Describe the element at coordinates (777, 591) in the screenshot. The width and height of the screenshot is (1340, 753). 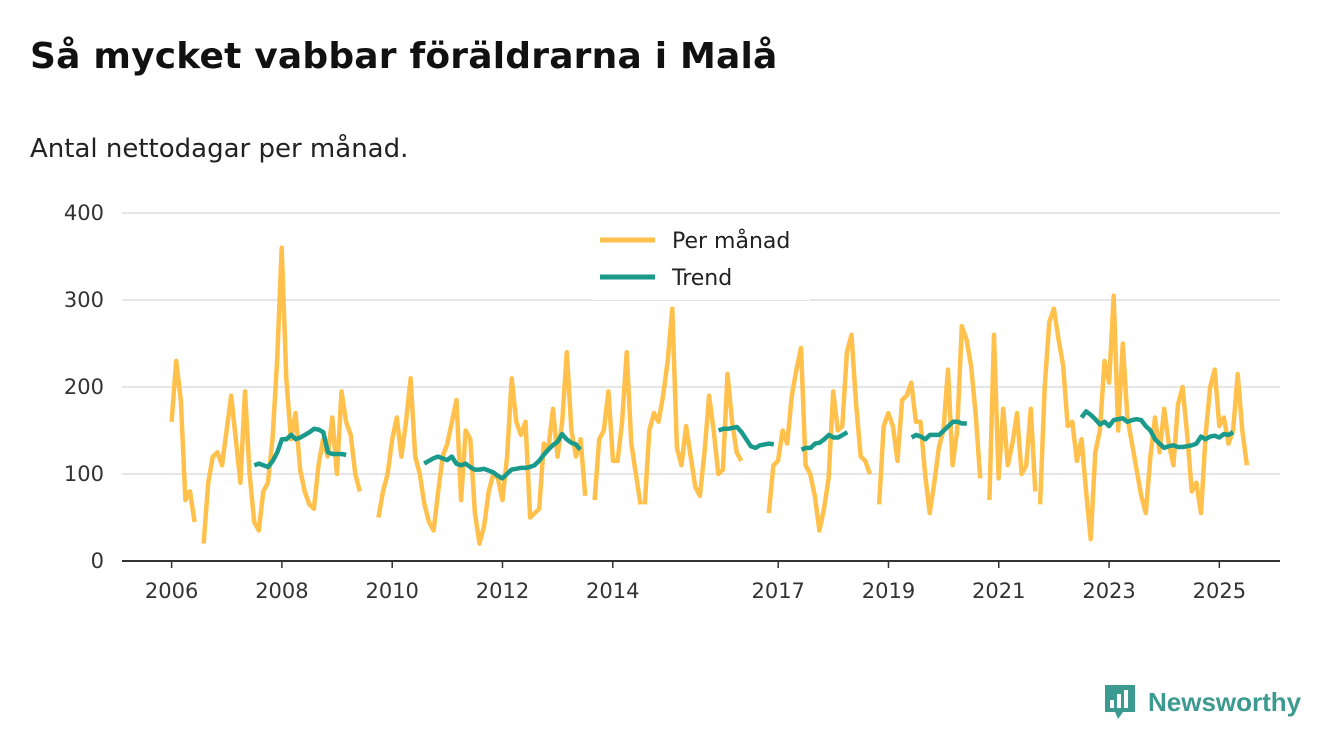
I see `x-tick-label: 2017` at that location.